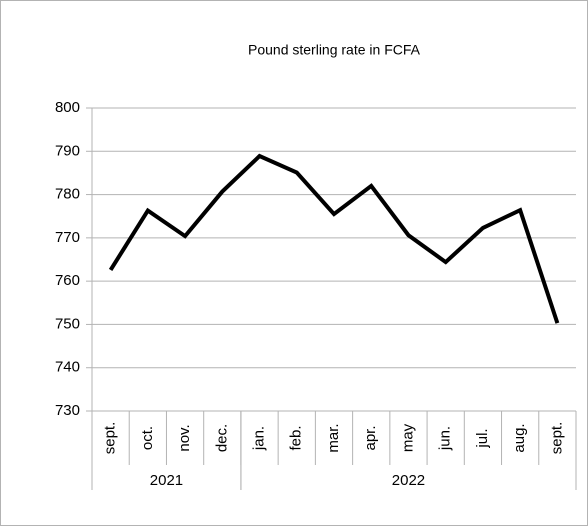  Describe the element at coordinates (67, 323) in the screenshot. I see `y-tick-label: 750` at that location.